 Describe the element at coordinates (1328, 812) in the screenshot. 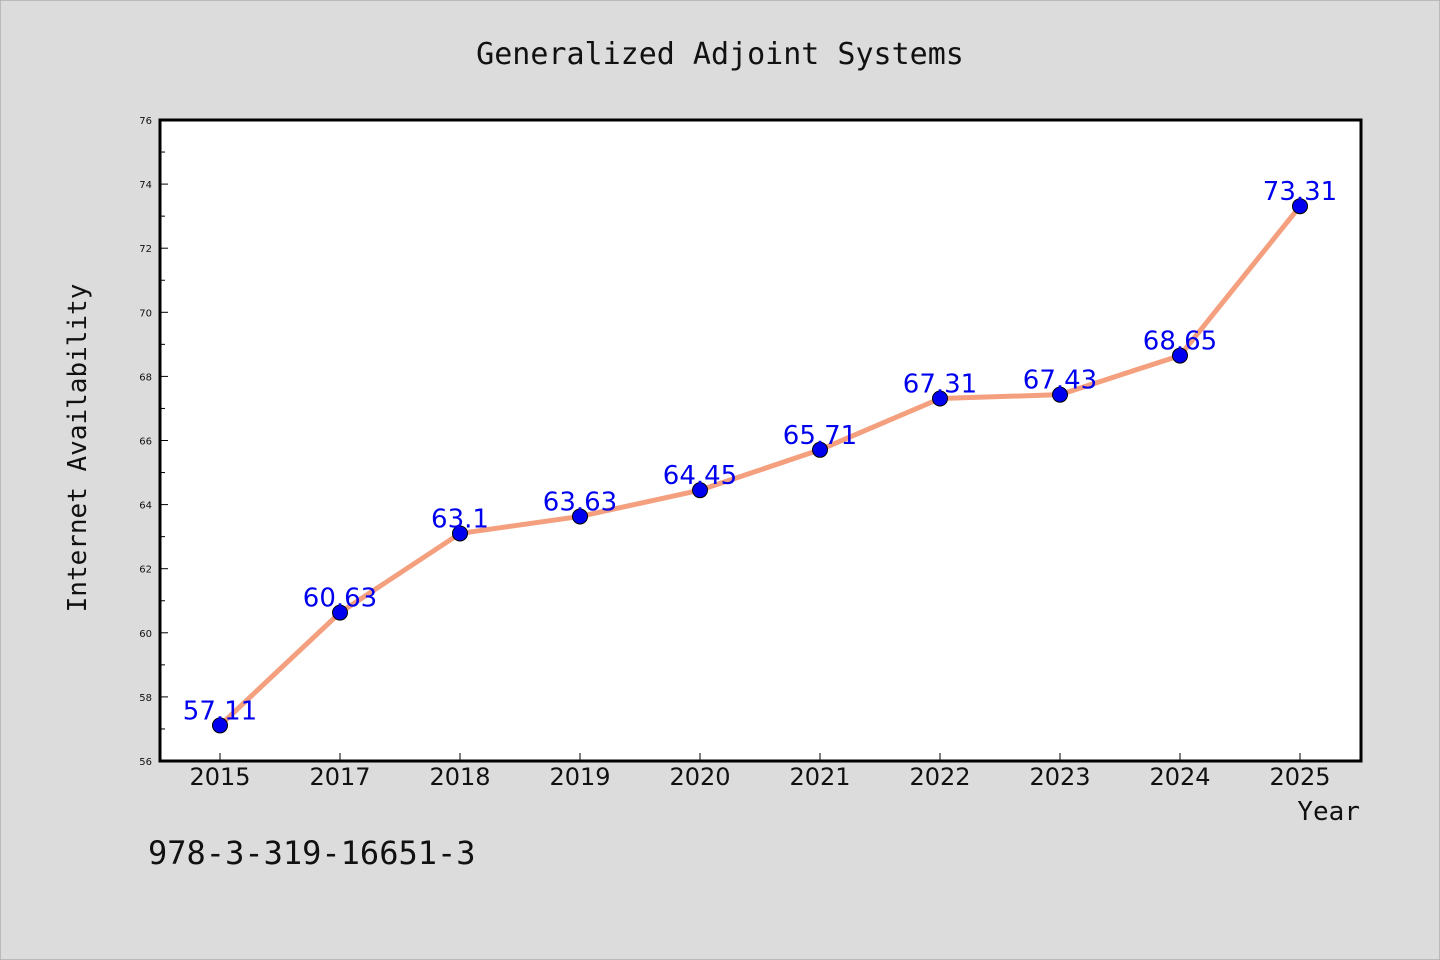

I see `x-axis-label: Year` at that location.